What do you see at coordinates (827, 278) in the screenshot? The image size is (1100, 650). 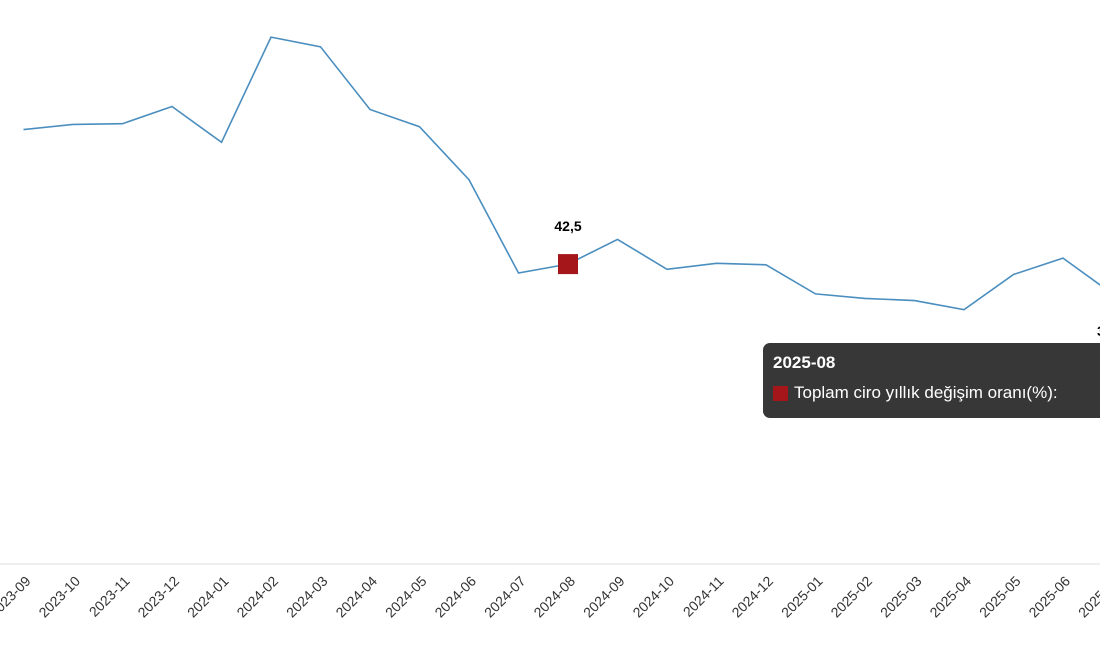 I see `label-layer: 42,53` at bounding box center [827, 278].